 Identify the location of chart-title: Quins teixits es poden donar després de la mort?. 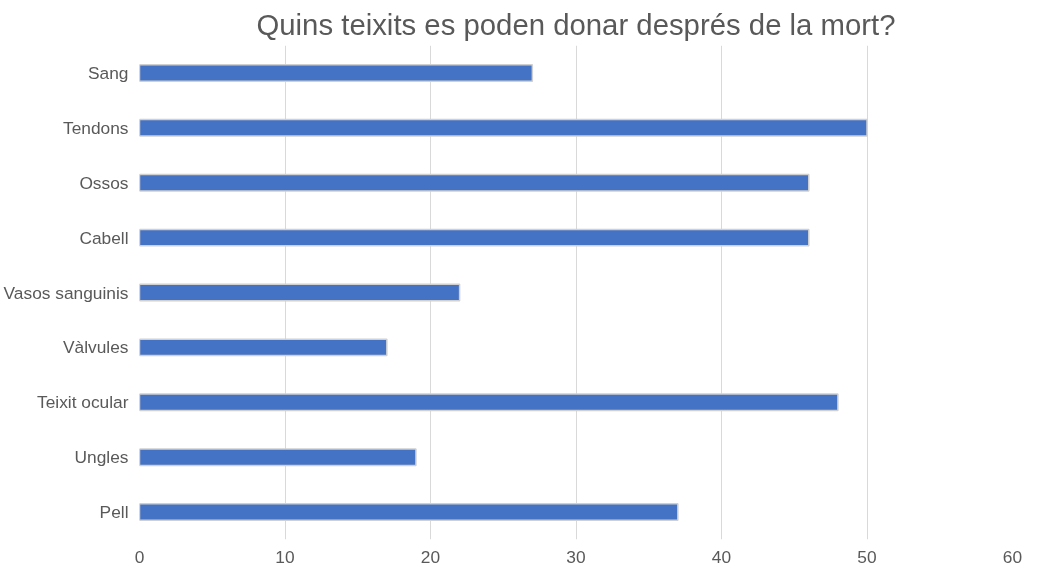
(576, 24).